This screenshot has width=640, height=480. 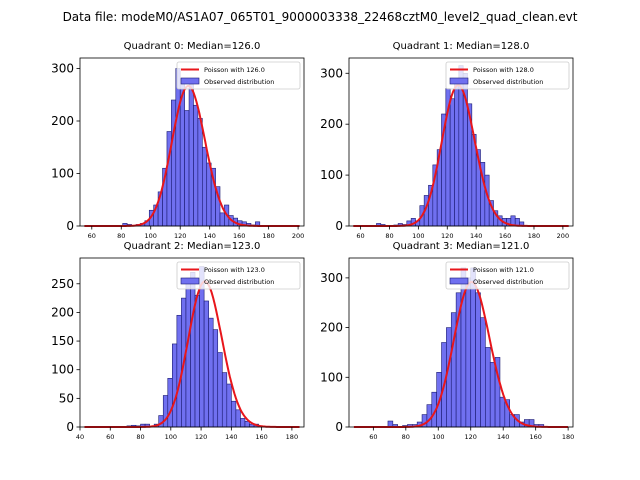 I want to click on legend: Poisson with 128.0 Observed distribution, so click(x=507, y=75).